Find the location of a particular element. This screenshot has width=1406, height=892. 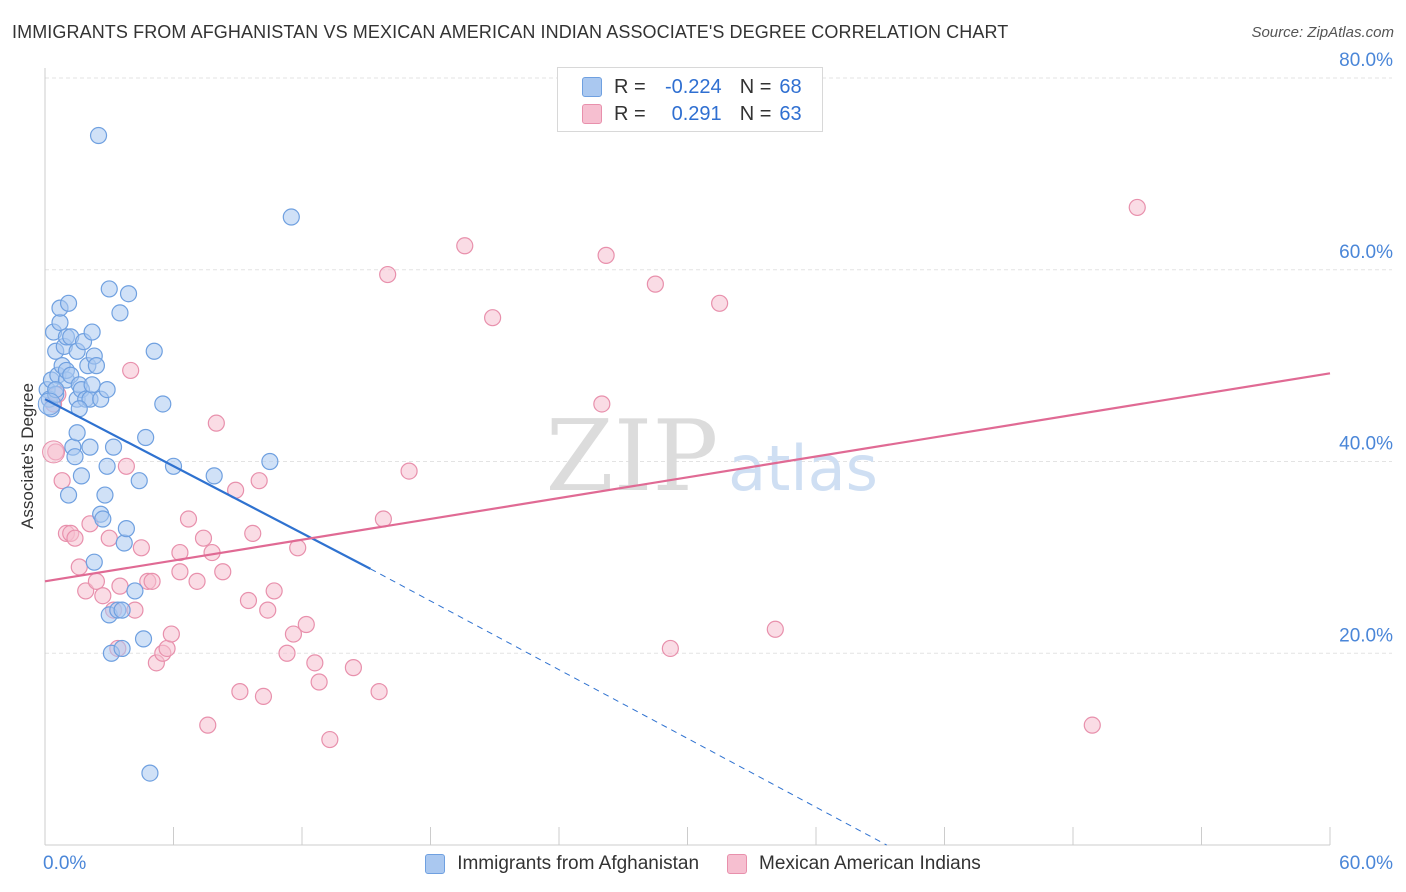

source-label: Source: ZipAtlas.com is located at coordinates (1322, 32).